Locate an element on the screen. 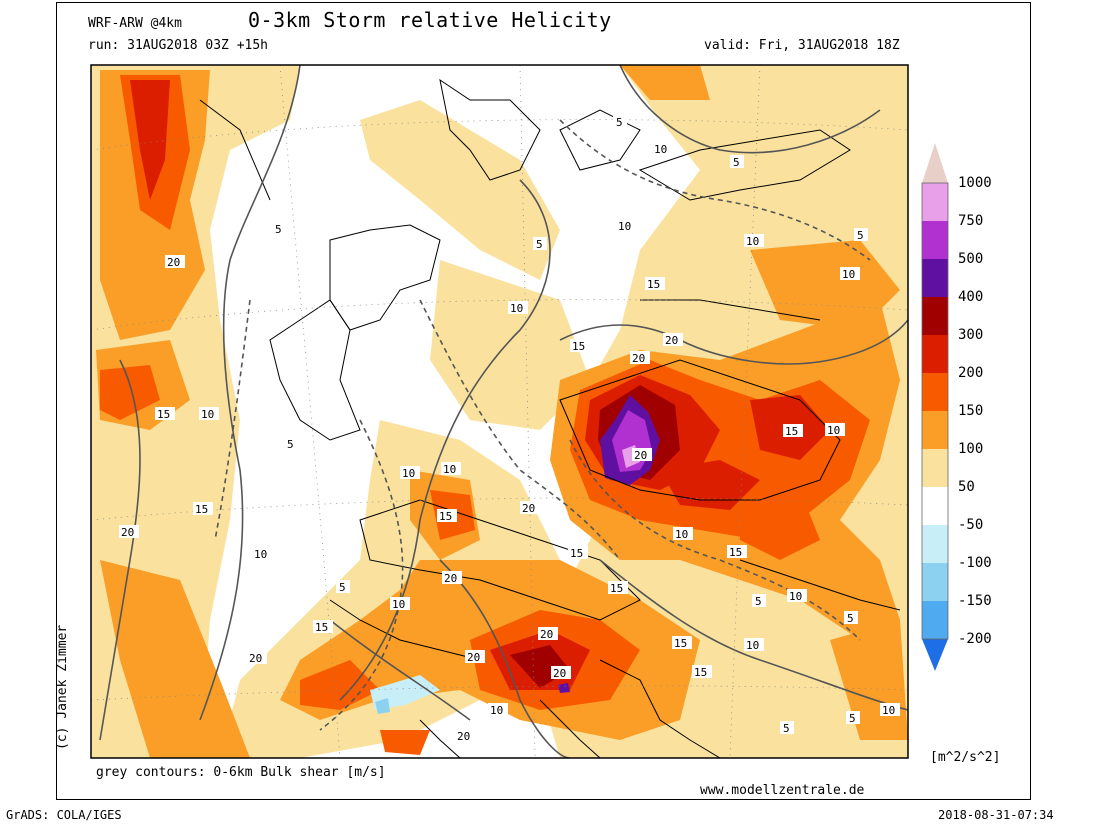 The width and height of the screenshot is (1100, 825). colorbar-label: -50 is located at coordinates (971, 525).